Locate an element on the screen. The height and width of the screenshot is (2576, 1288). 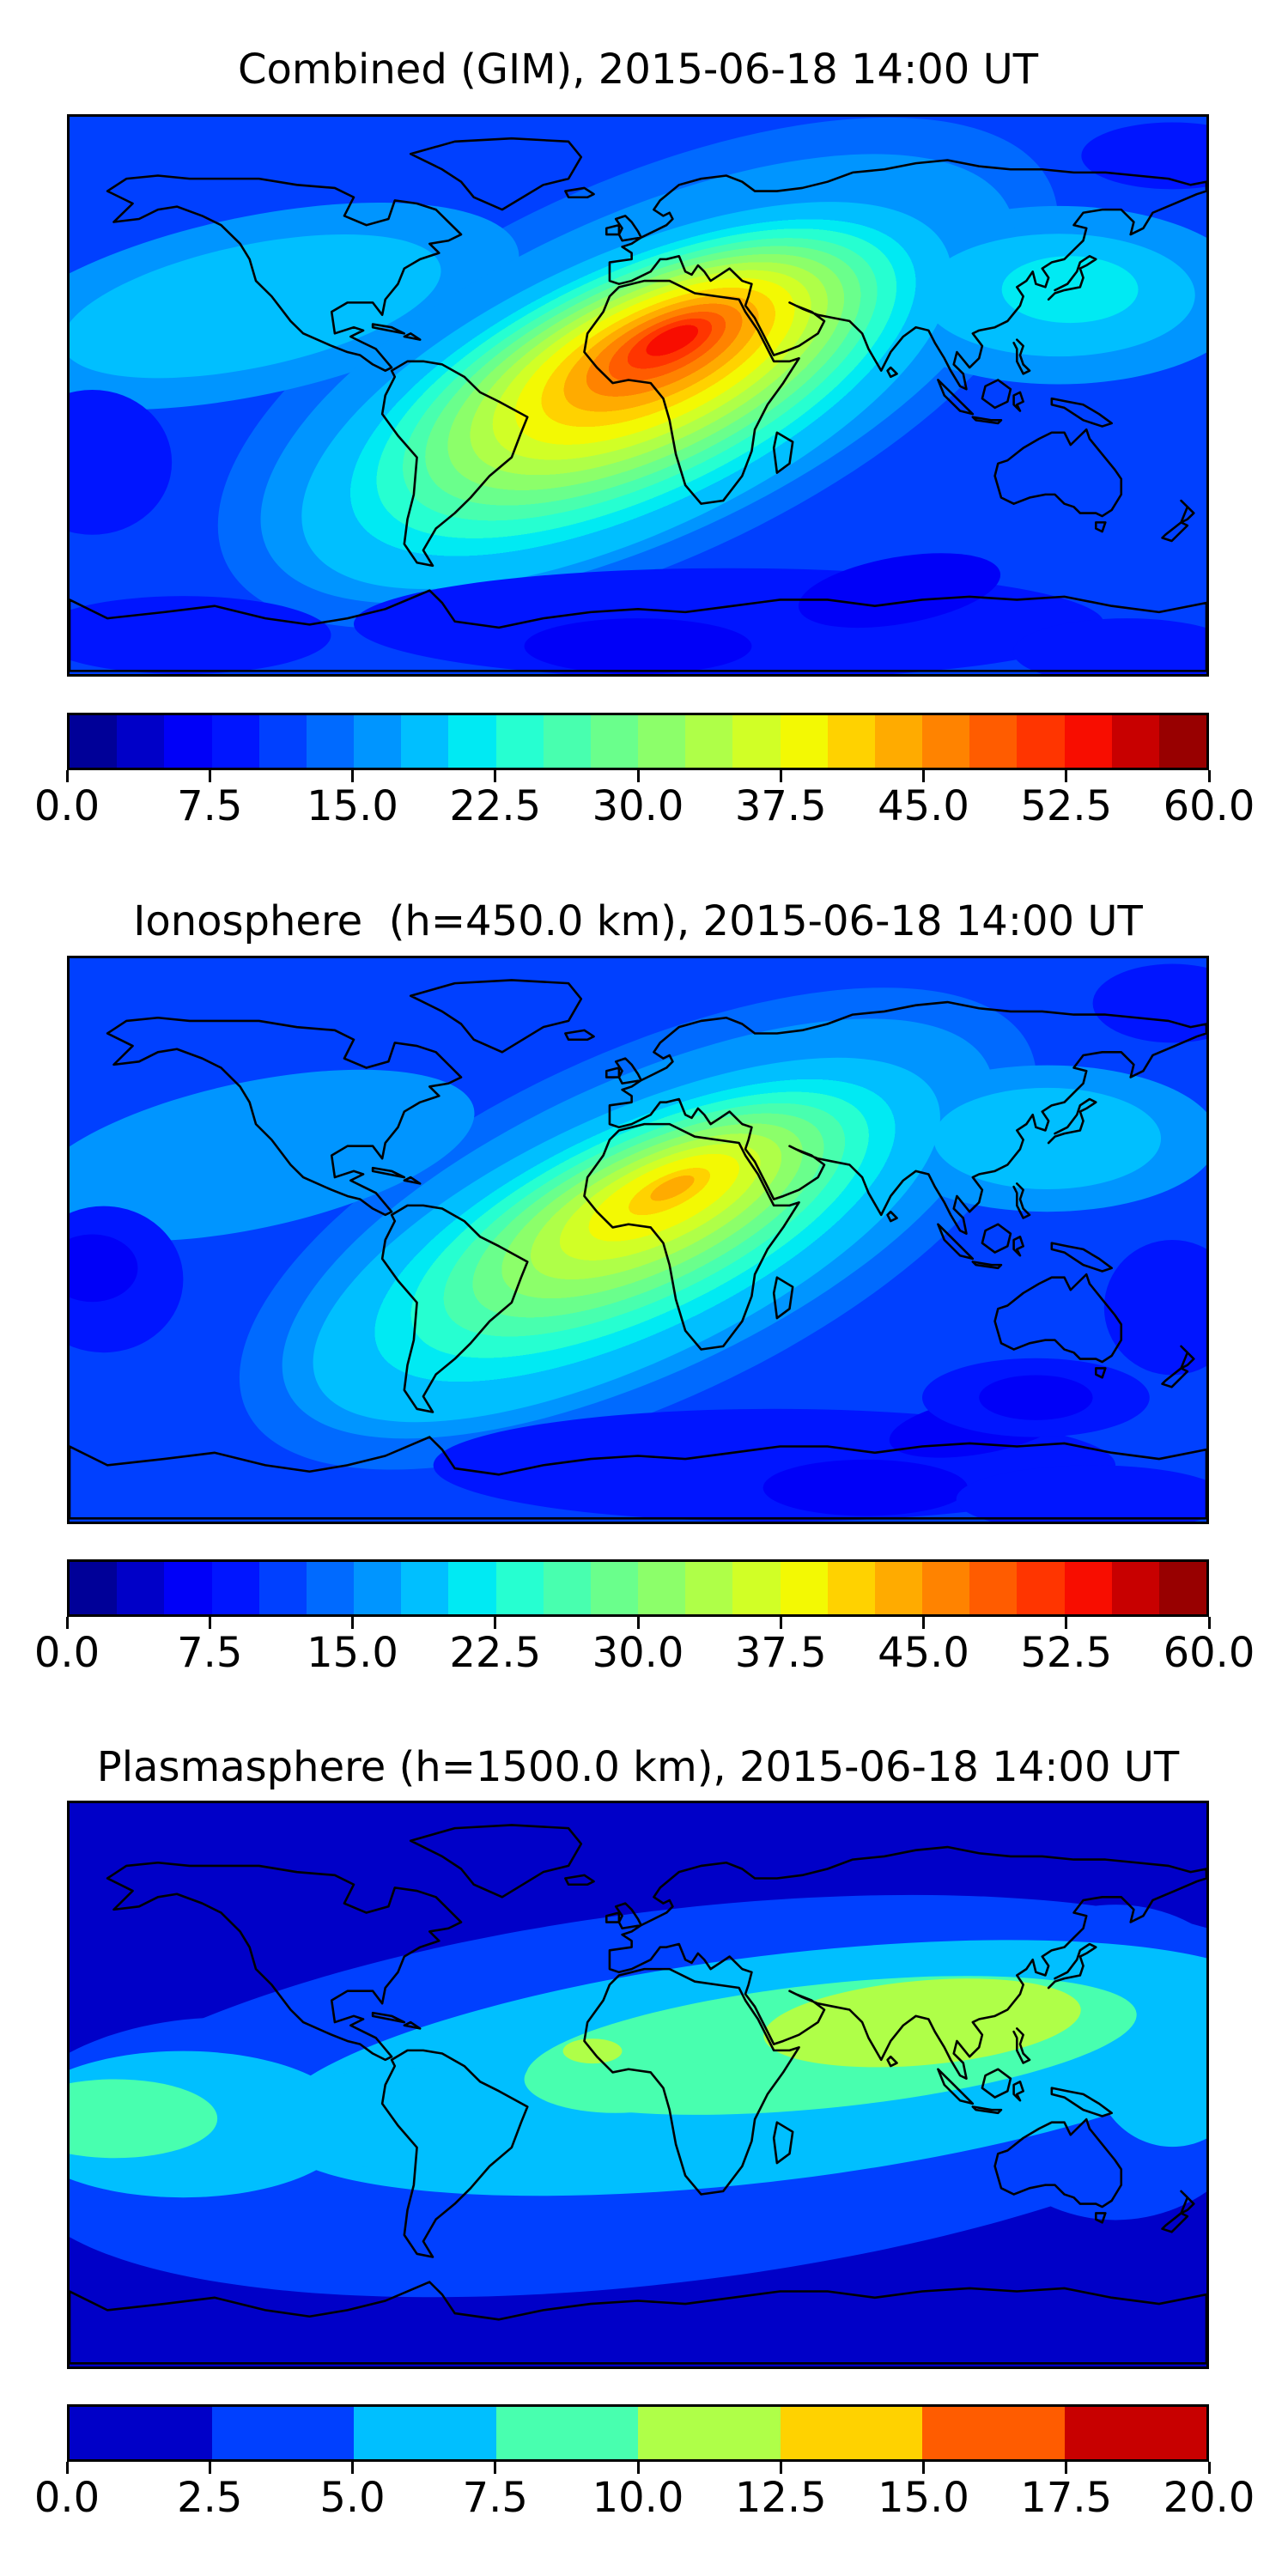
colorbar-plasmasphere-segments is located at coordinates (638, 2433).